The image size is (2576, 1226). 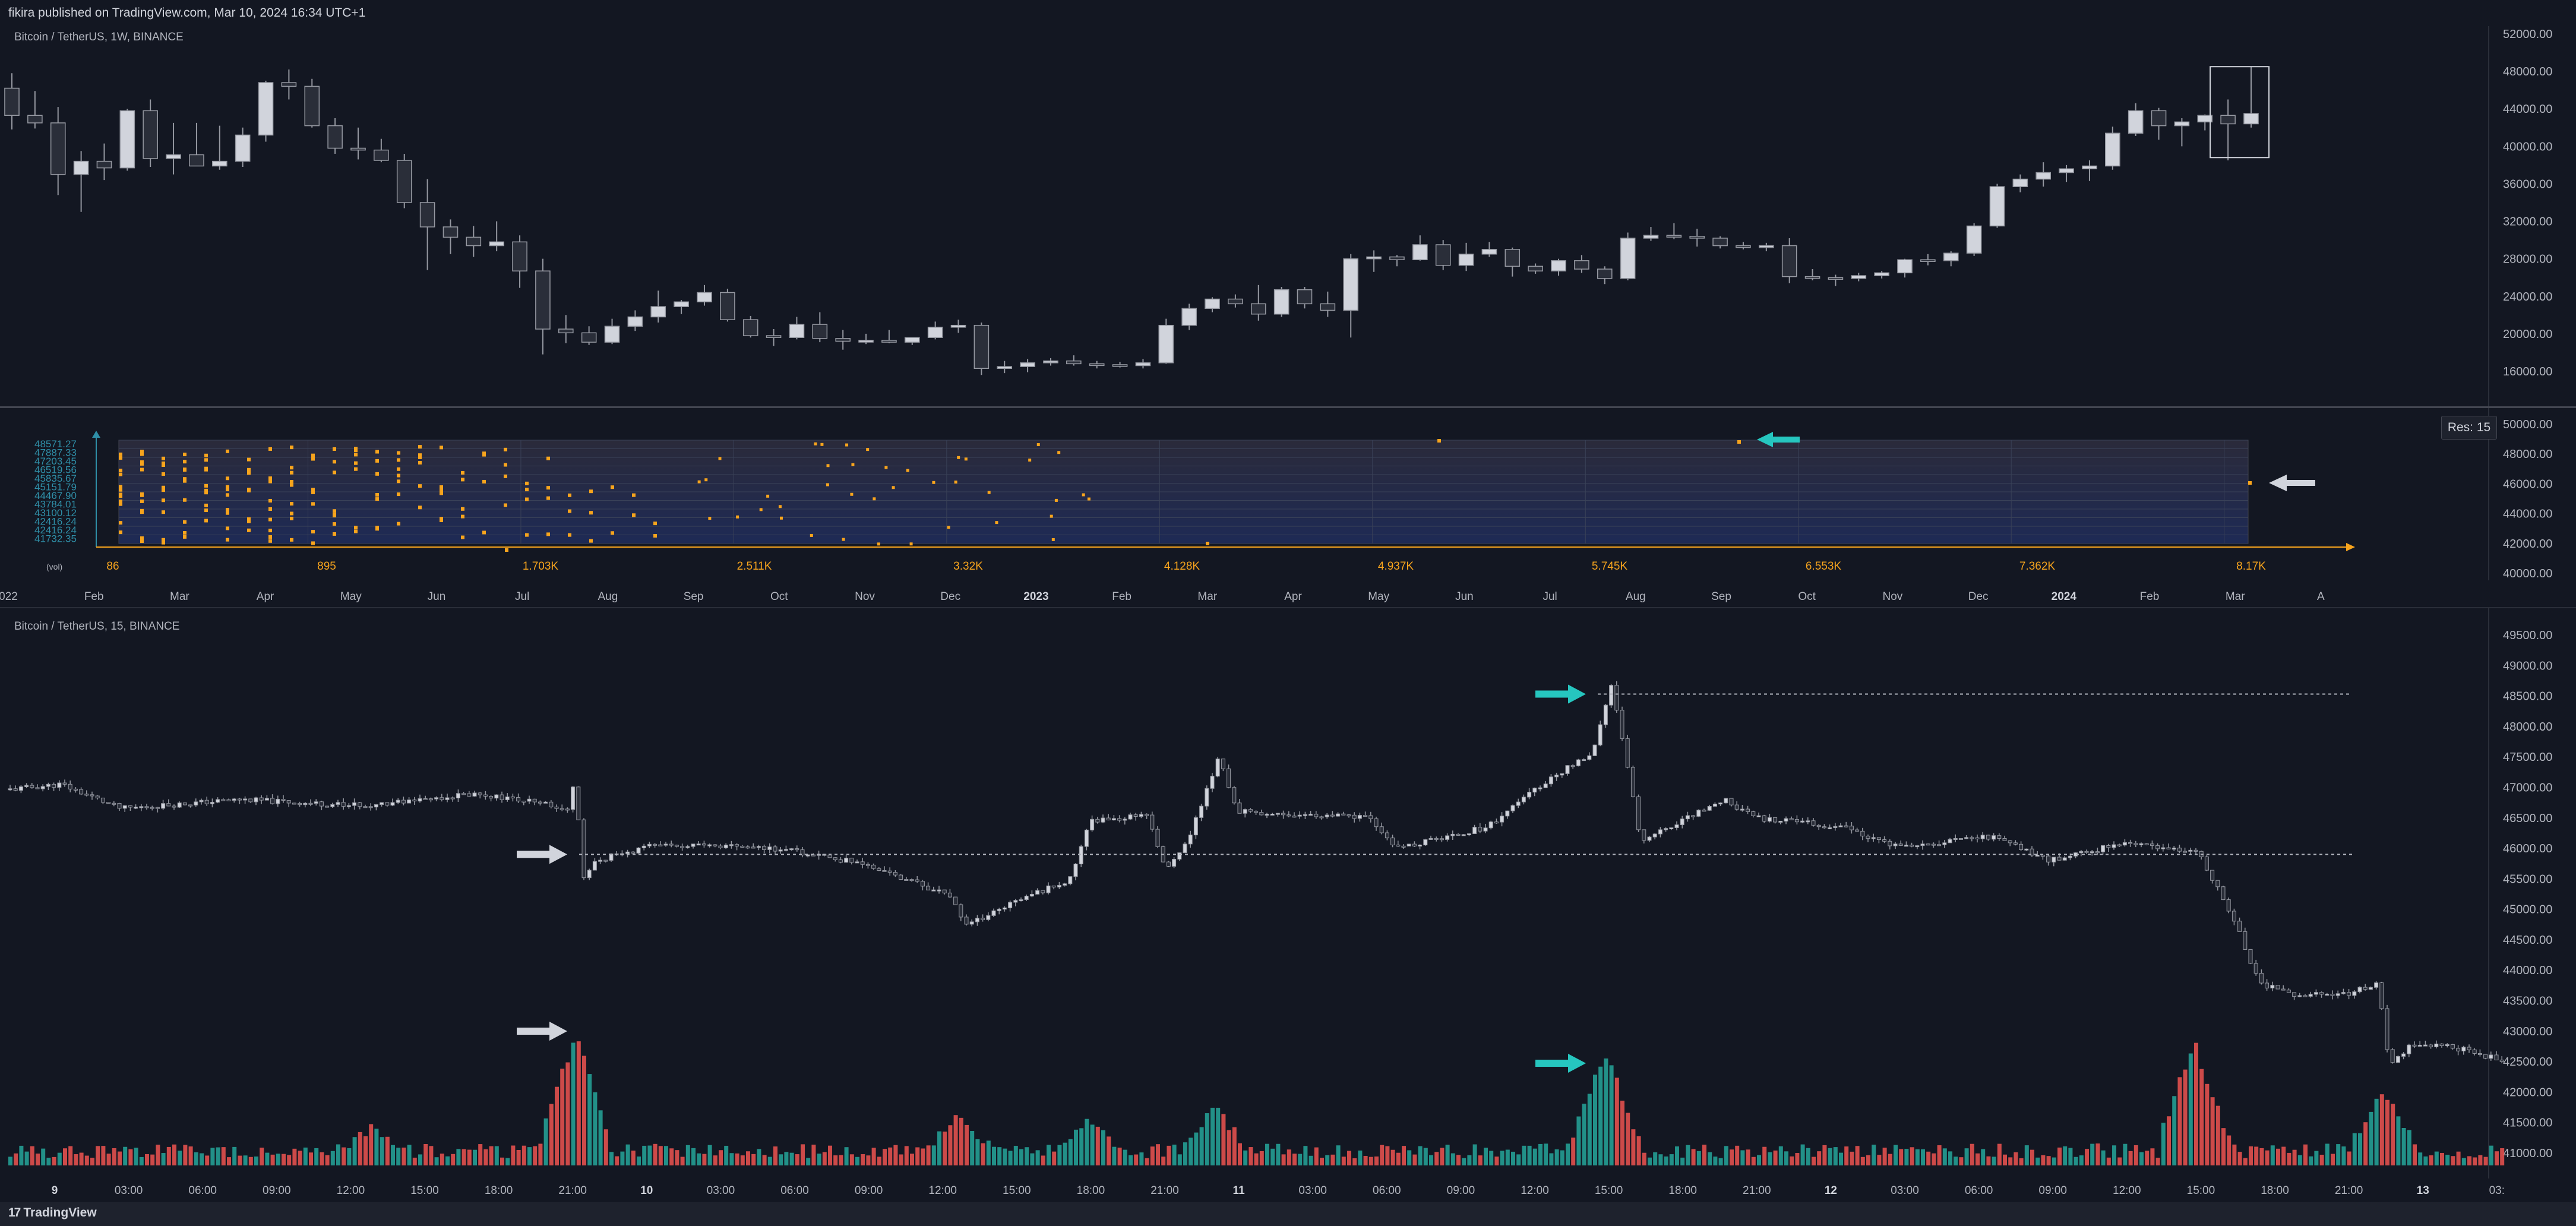 I want to click on tradingview-logo: 17 TradingView, so click(x=52, y=1213).